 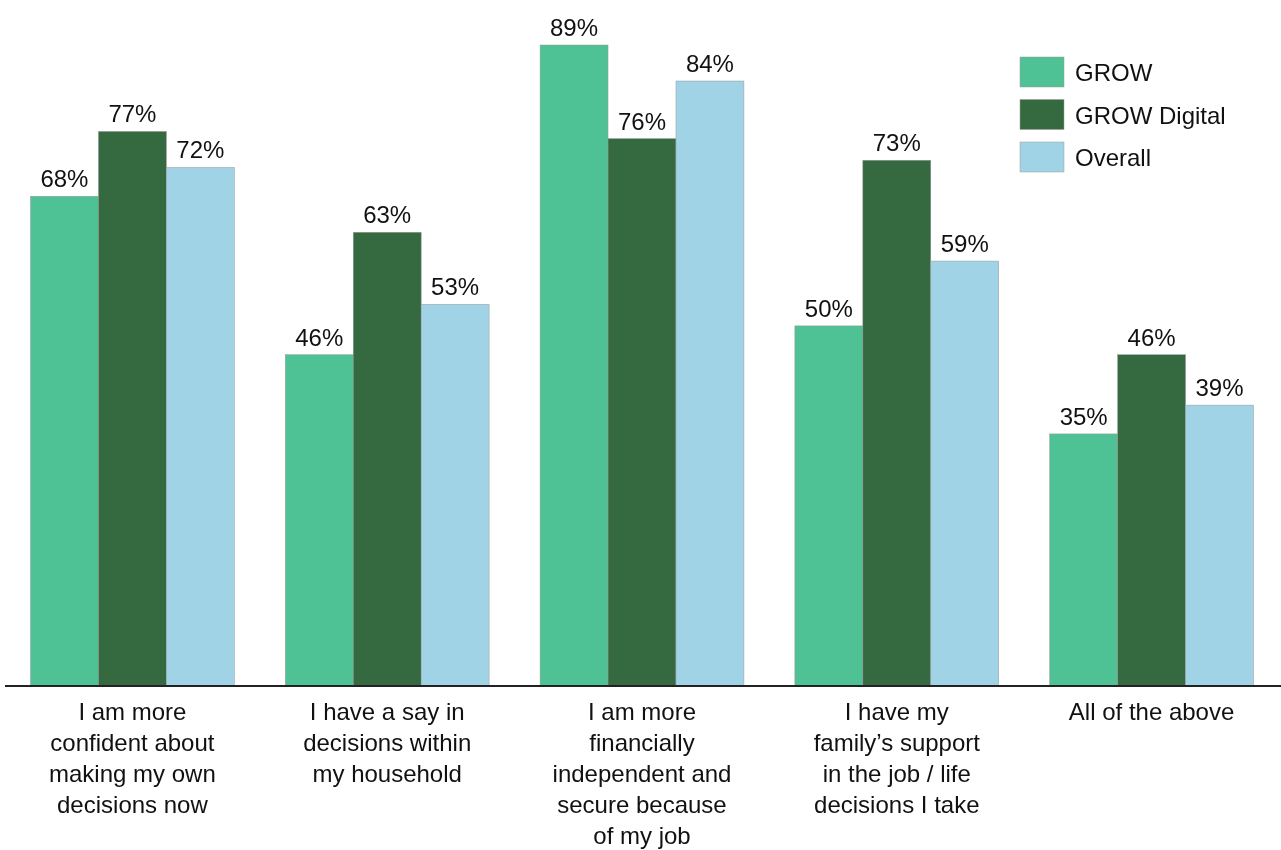 I want to click on data-label: 73%, so click(x=896, y=143).